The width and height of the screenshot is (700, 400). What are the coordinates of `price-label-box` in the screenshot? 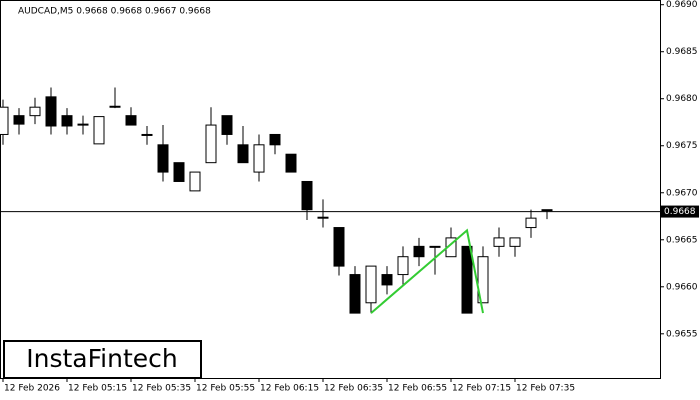 It's located at (680, 211).